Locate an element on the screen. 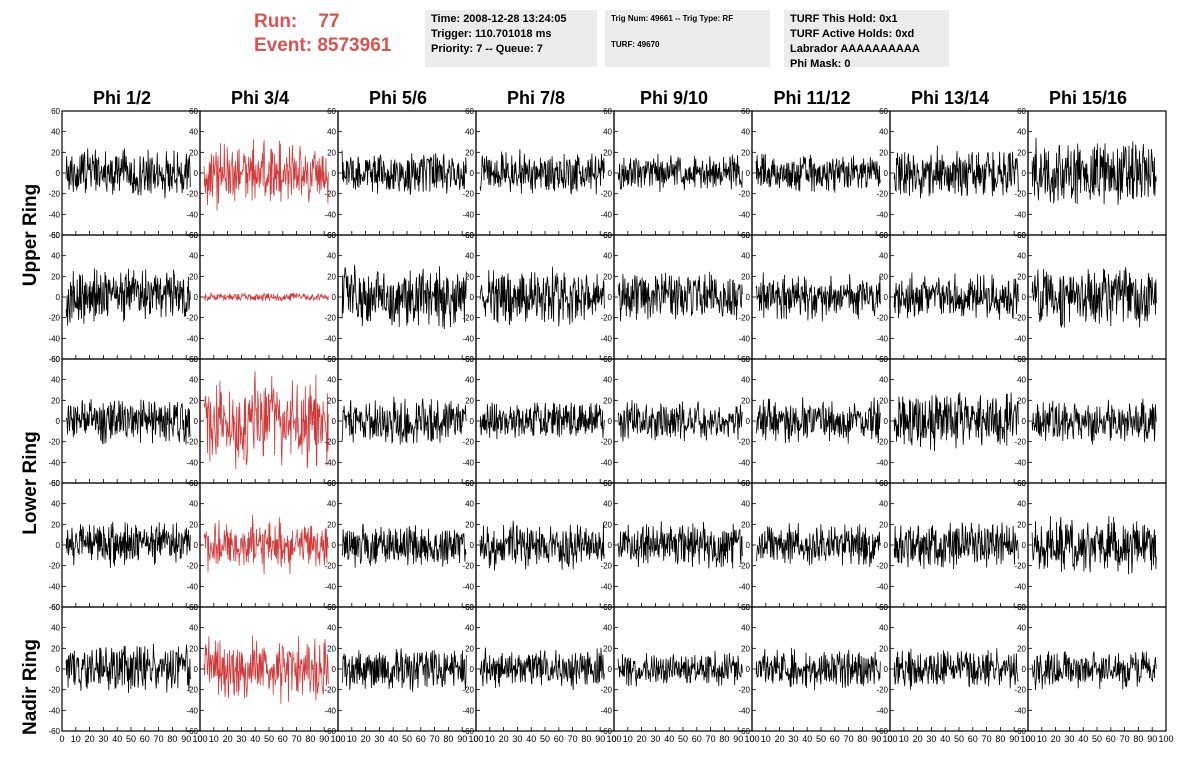 This screenshot has width=1196, height=772. x-tick-label: 70 is located at coordinates (1125, 739).